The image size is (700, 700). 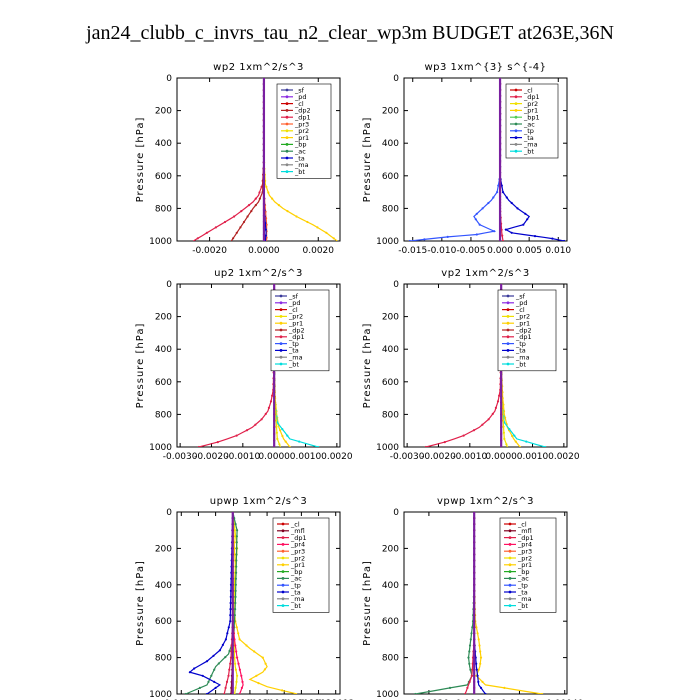 What do you see at coordinates (520, 296) in the screenshot?
I see `legend-label: _sf` at bounding box center [520, 296].